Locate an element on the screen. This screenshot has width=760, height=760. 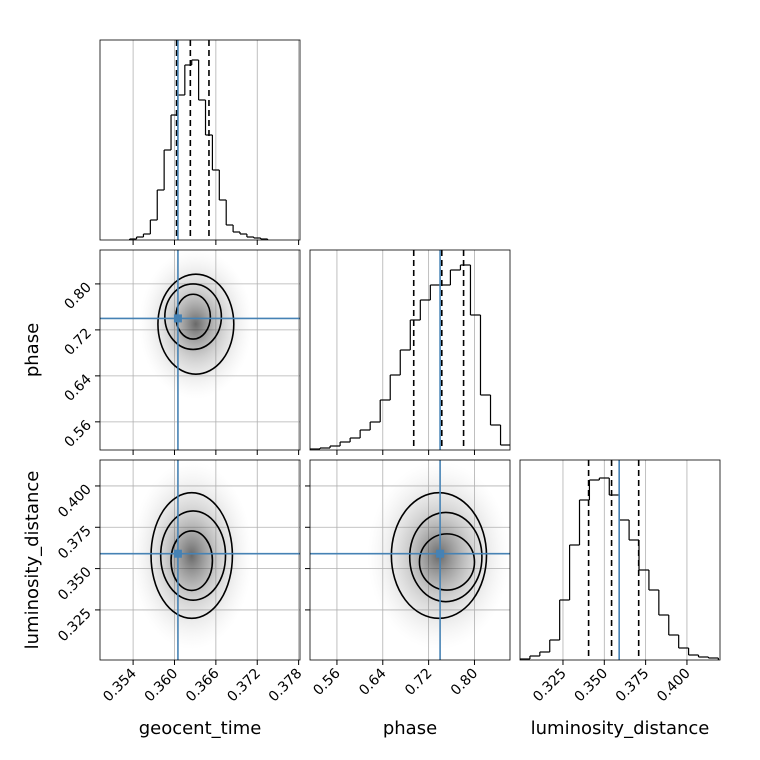
y-tick-label: 0.72 is located at coordinates (77, 341).